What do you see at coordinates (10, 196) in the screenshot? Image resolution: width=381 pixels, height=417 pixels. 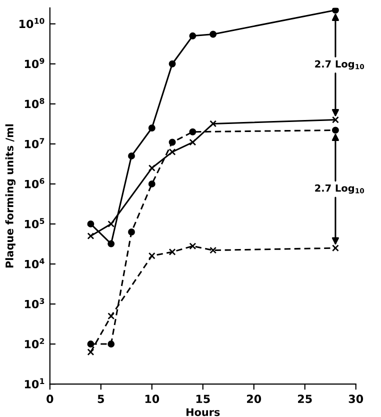 I see `y-axis-title: Plaque forming units /ml` at bounding box center [10, 196].